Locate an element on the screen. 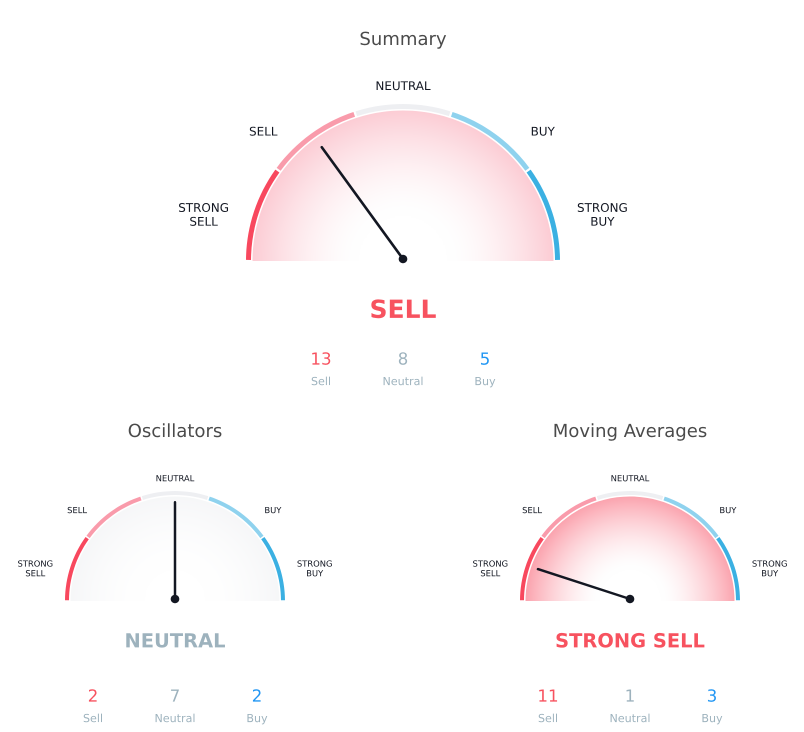 The image size is (804, 732). text: 8 is located at coordinates (403, 358).